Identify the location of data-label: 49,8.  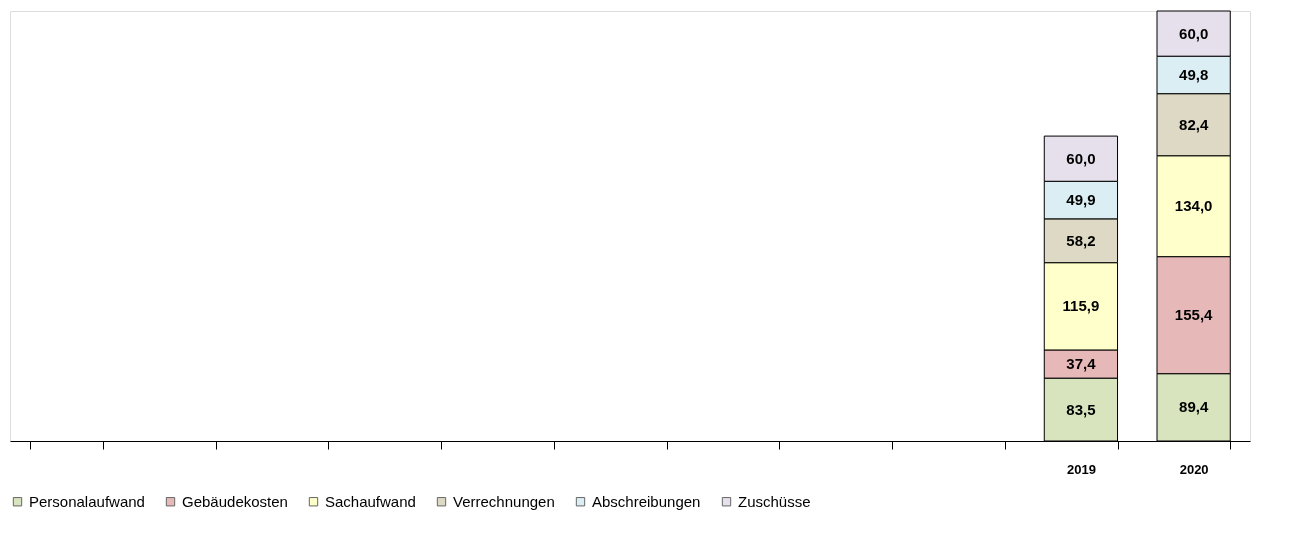
(1194, 74).